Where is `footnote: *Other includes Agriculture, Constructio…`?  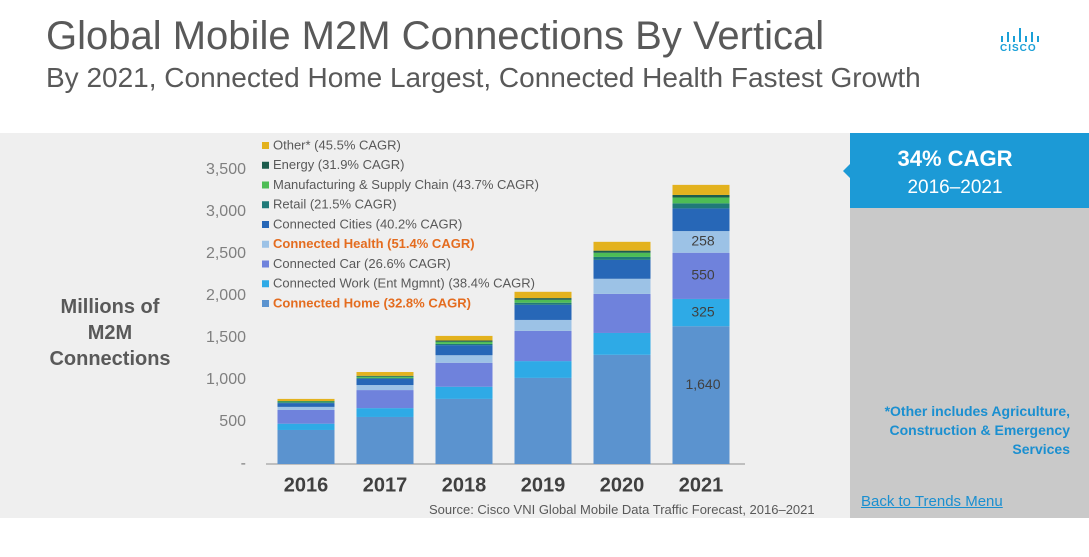 footnote: *Other includes Agriculture, Constructio… is located at coordinates (977, 430).